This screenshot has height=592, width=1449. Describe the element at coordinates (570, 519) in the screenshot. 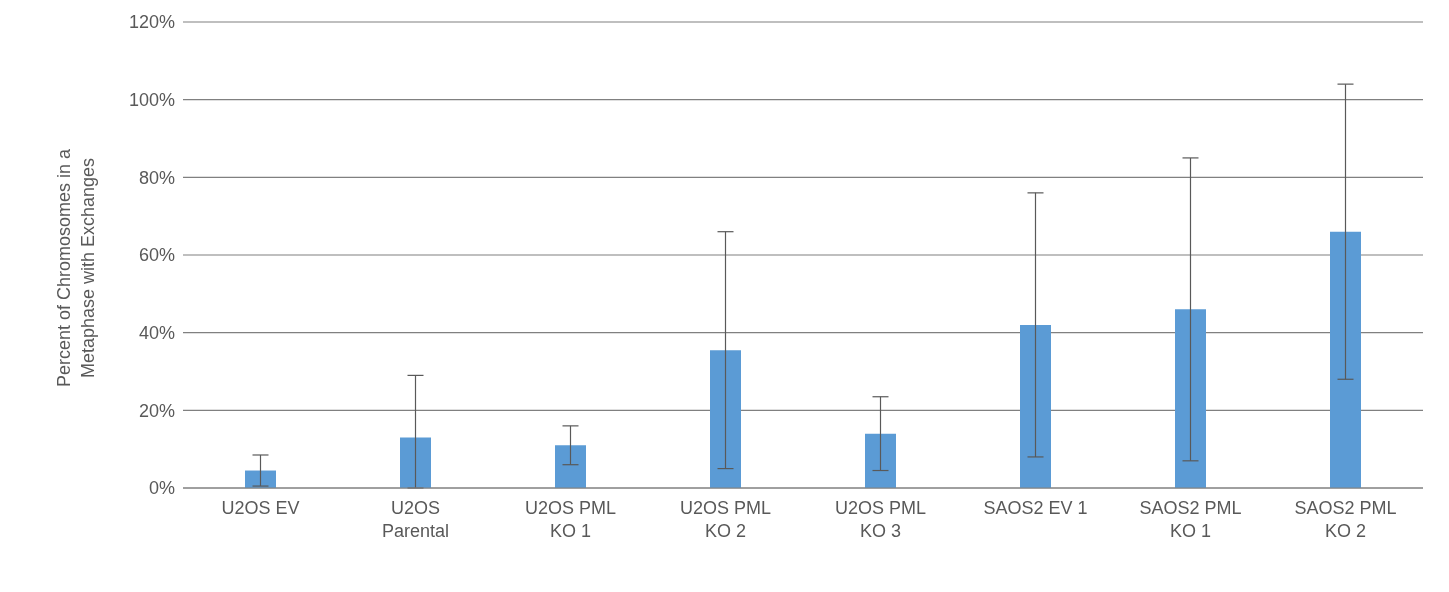

I see `x-tick-label: U2OS PML KO 1` at that location.